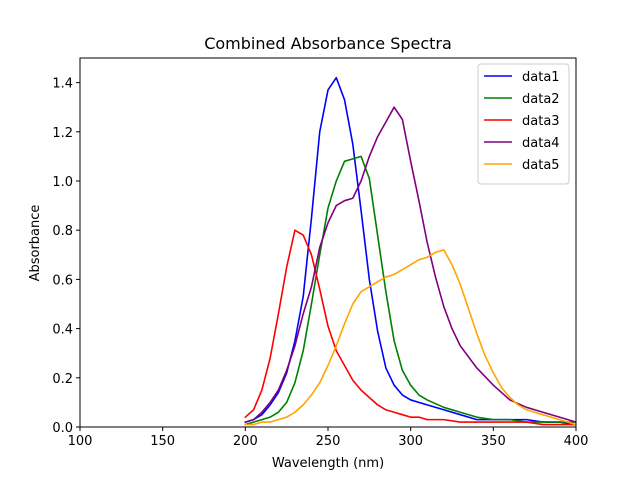 This screenshot has height=480, width=640. What do you see at coordinates (62, 379) in the screenshot?
I see `y-tick-label: 0.2` at bounding box center [62, 379].